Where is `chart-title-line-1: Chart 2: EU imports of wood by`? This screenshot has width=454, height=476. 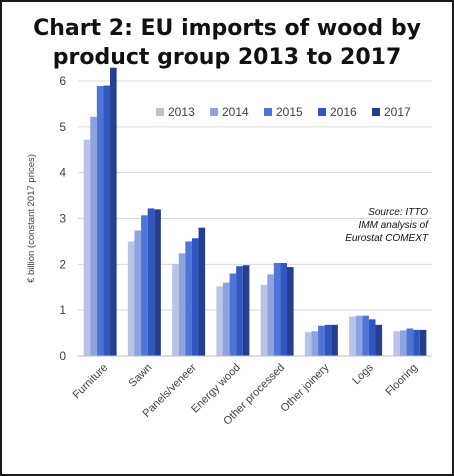
chart-title-line-1: Chart 2: EU imports of wood by is located at coordinates (227, 28).